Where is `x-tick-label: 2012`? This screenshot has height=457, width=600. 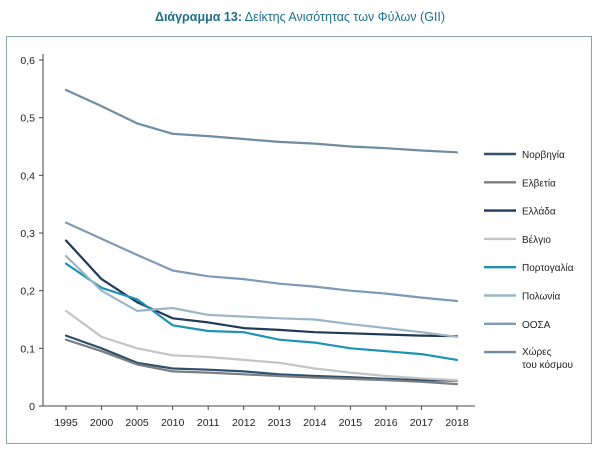 x-tick-label: 2012 is located at coordinates (244, 423).